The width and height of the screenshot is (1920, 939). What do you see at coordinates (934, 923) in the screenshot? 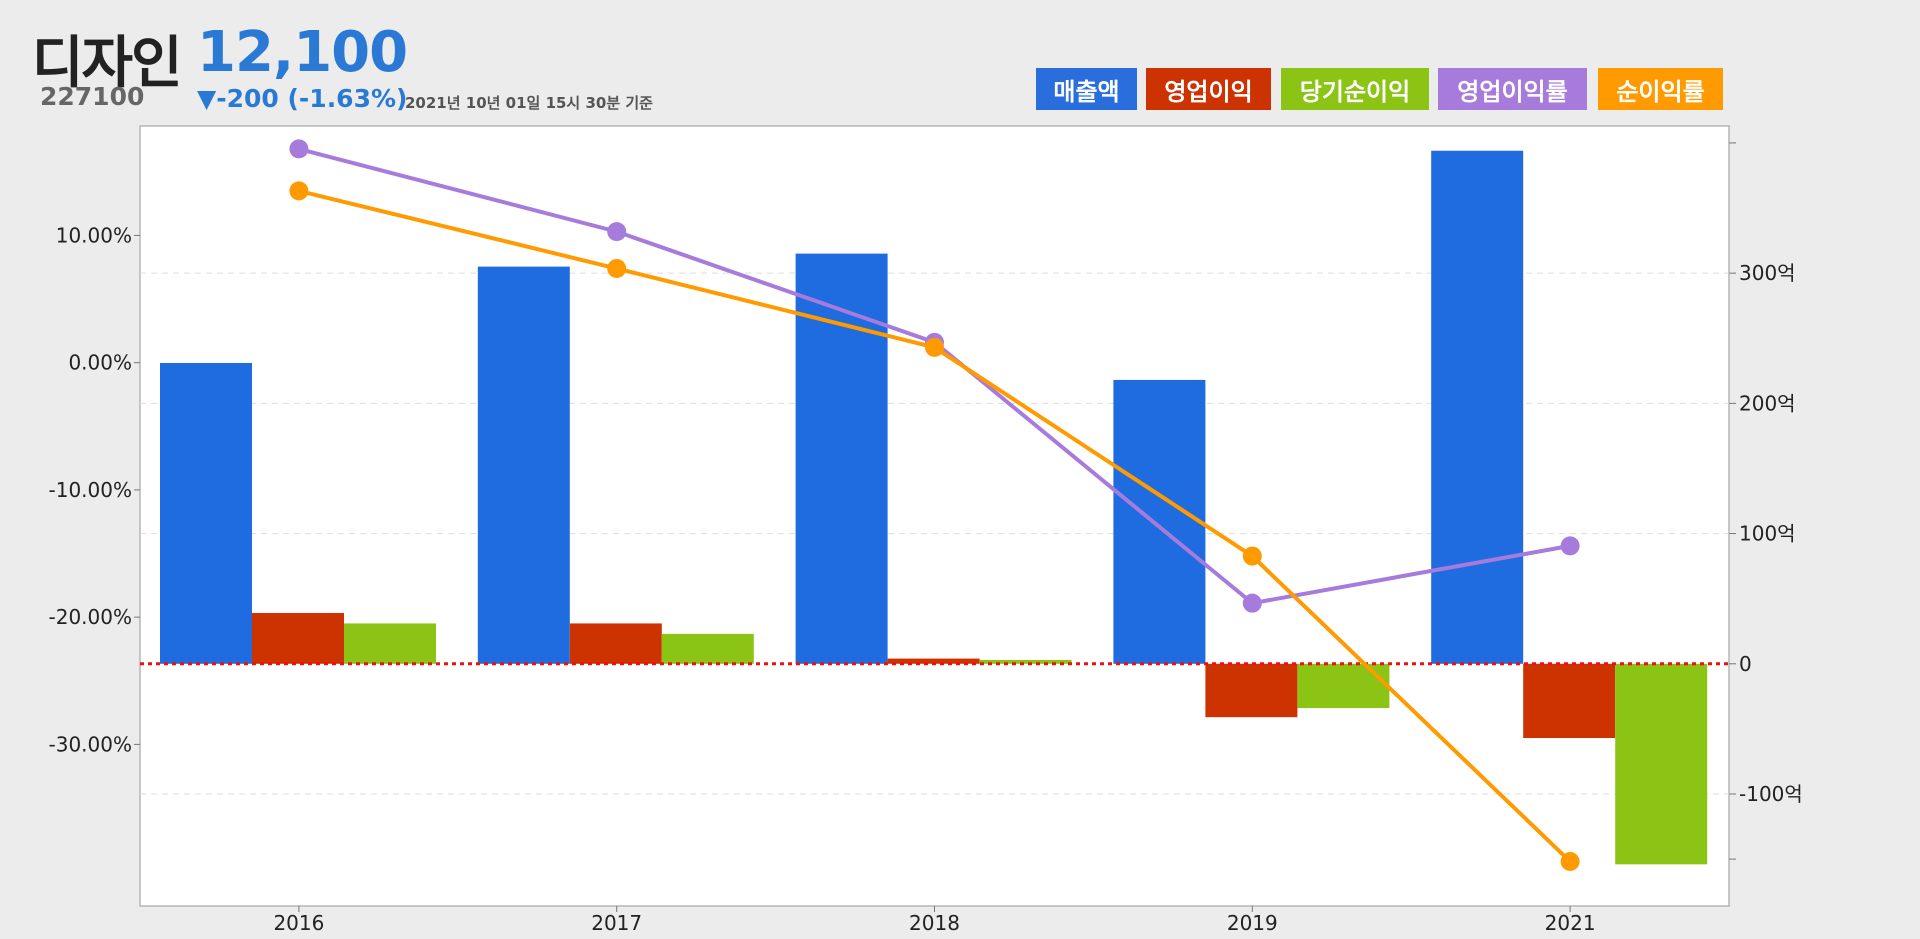
I see `x-axis-tick-label: 2018` at bounding box center [934, 923].